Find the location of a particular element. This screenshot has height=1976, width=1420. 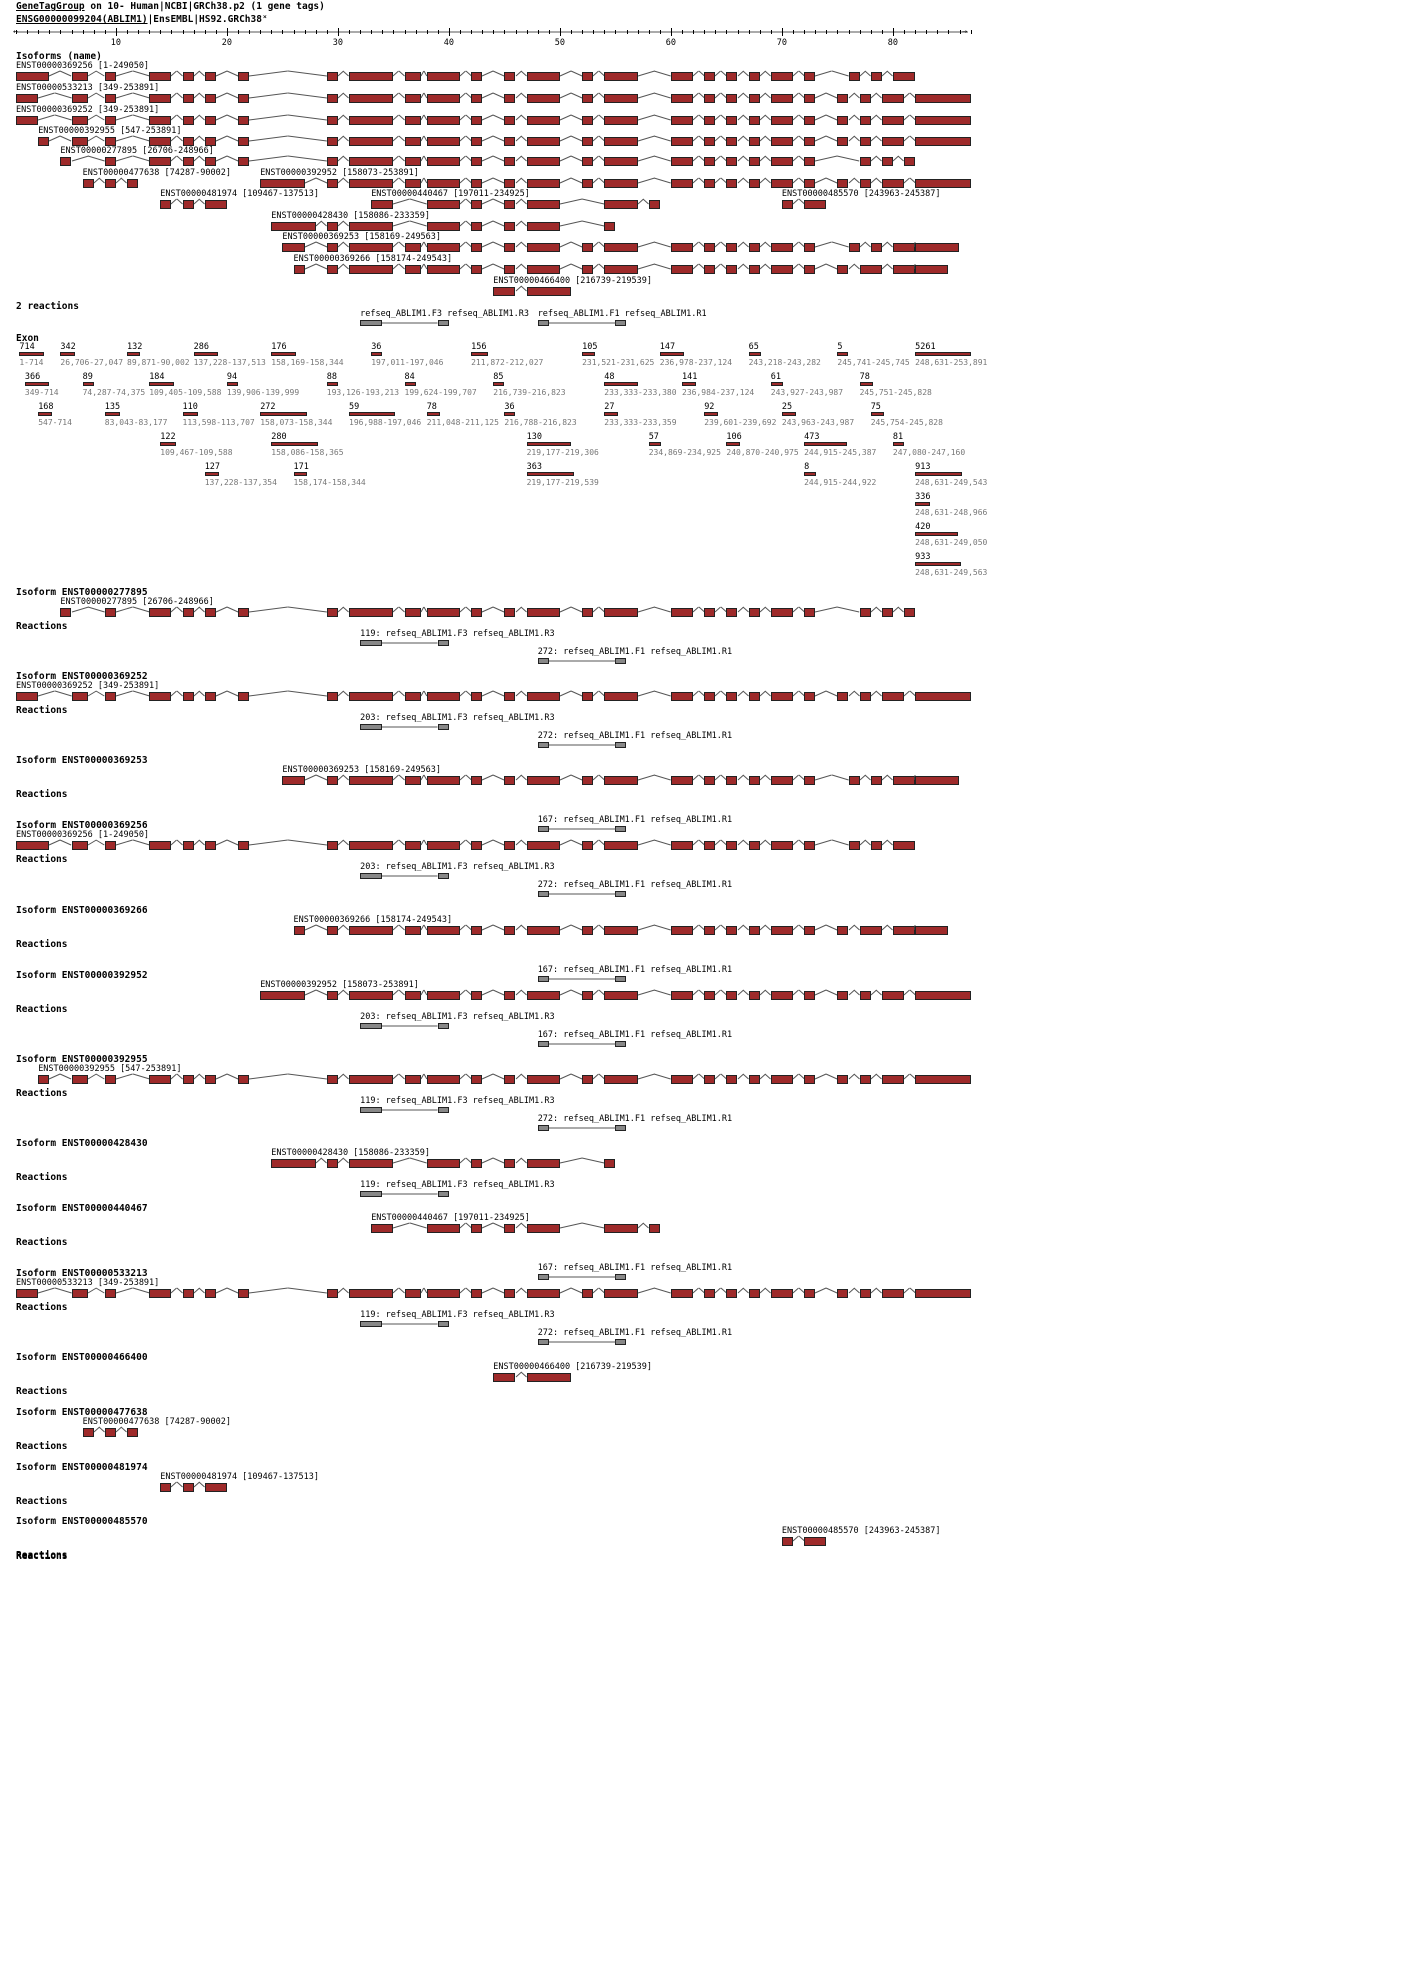

detail-isoform-label: ENST00000466400 [216739-219539] is located at coordinates (572, 1367).